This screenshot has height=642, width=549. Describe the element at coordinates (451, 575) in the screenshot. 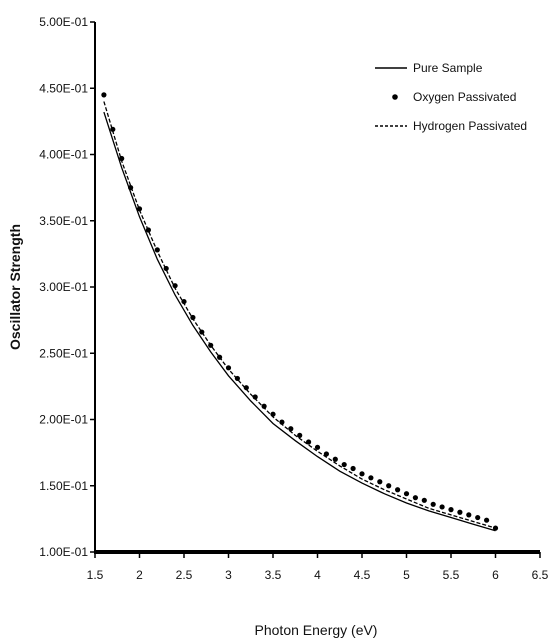

I see `x-tick-label: 5.5` at that location.